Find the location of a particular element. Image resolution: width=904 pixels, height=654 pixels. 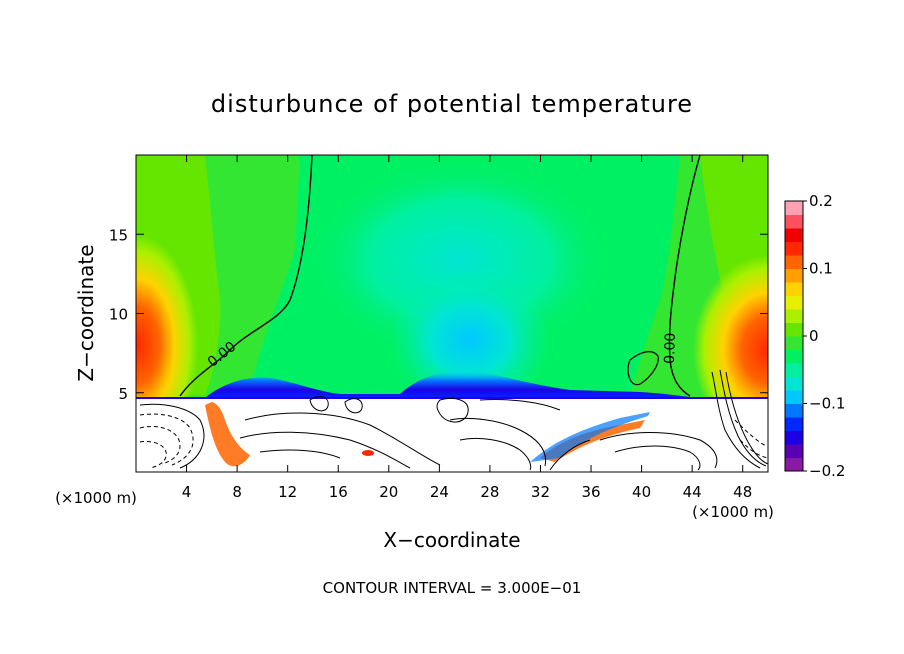

field-region-blue-strip is located at coordinates (452, 384).